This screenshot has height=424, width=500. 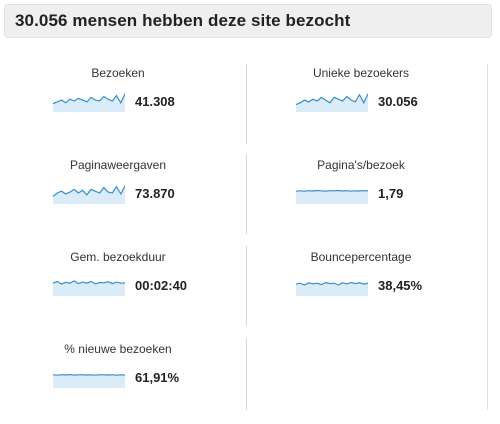 I want to click on metric-label: Pagina's/bezoek, so click(x=361, y=165).